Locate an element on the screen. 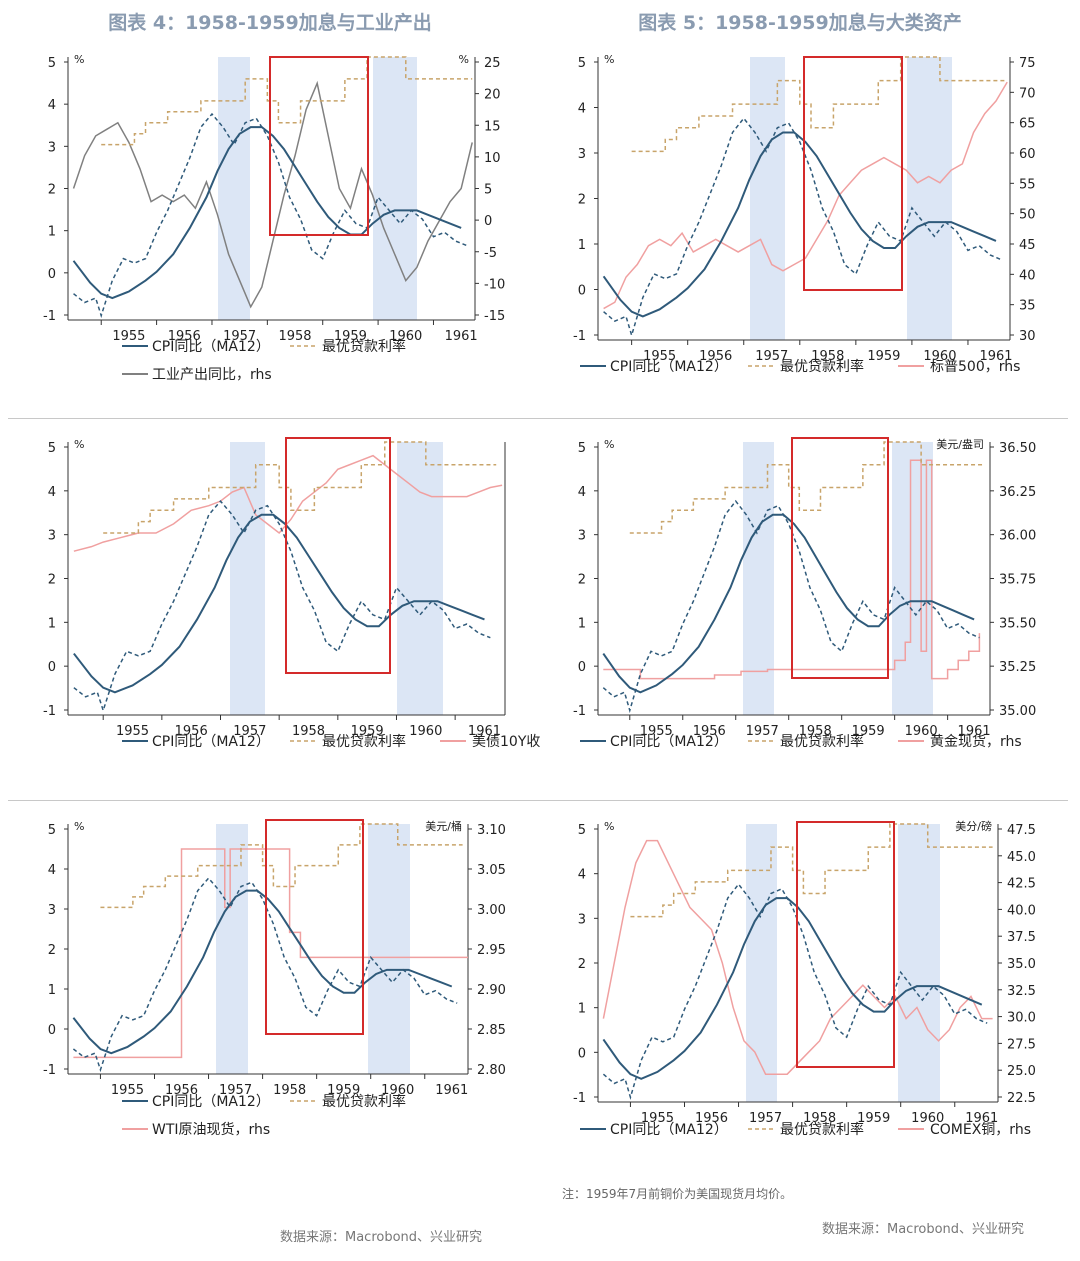 The width and height of the screenshot is (1080, 1261). right-tick-label: -5 is located at coordinates (490, 253).